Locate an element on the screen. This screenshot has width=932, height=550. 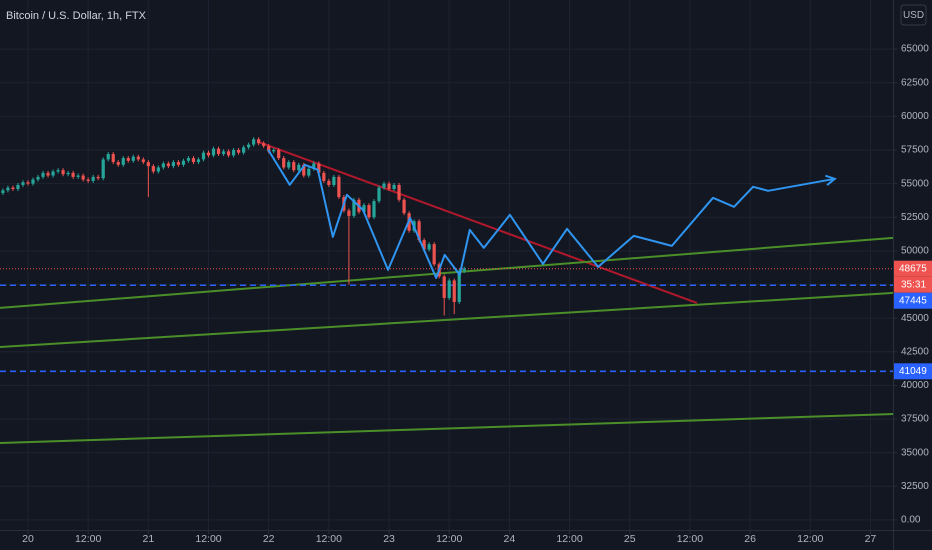
countdown-box is located at coordinates (913, 284).